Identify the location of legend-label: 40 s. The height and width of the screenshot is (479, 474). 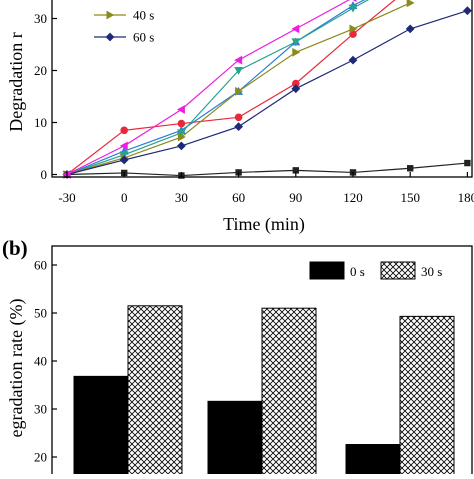
(143, 15).